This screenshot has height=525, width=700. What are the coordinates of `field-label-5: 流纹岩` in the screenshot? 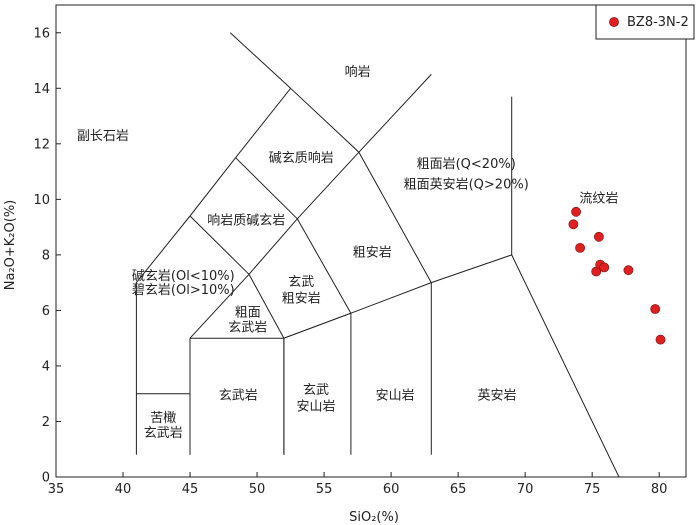 It's located at (598, 199).